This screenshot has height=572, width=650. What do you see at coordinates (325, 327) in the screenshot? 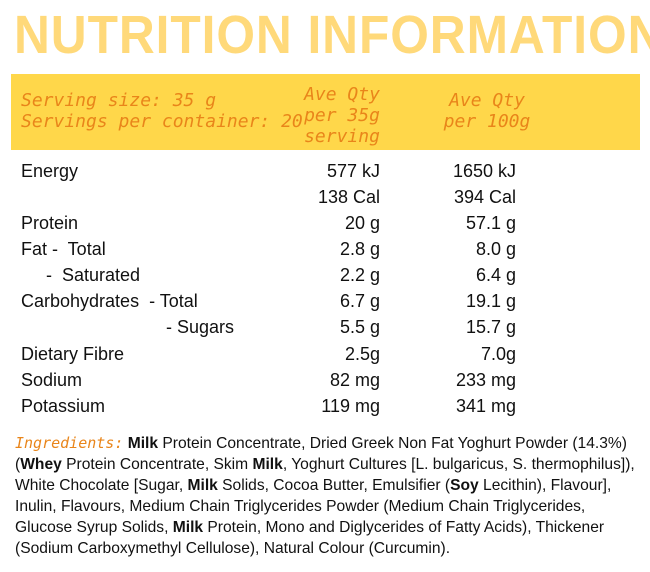
I see `table-row: - Sugars 5.5 g 15.7 g` at bounding box center [325, 327].